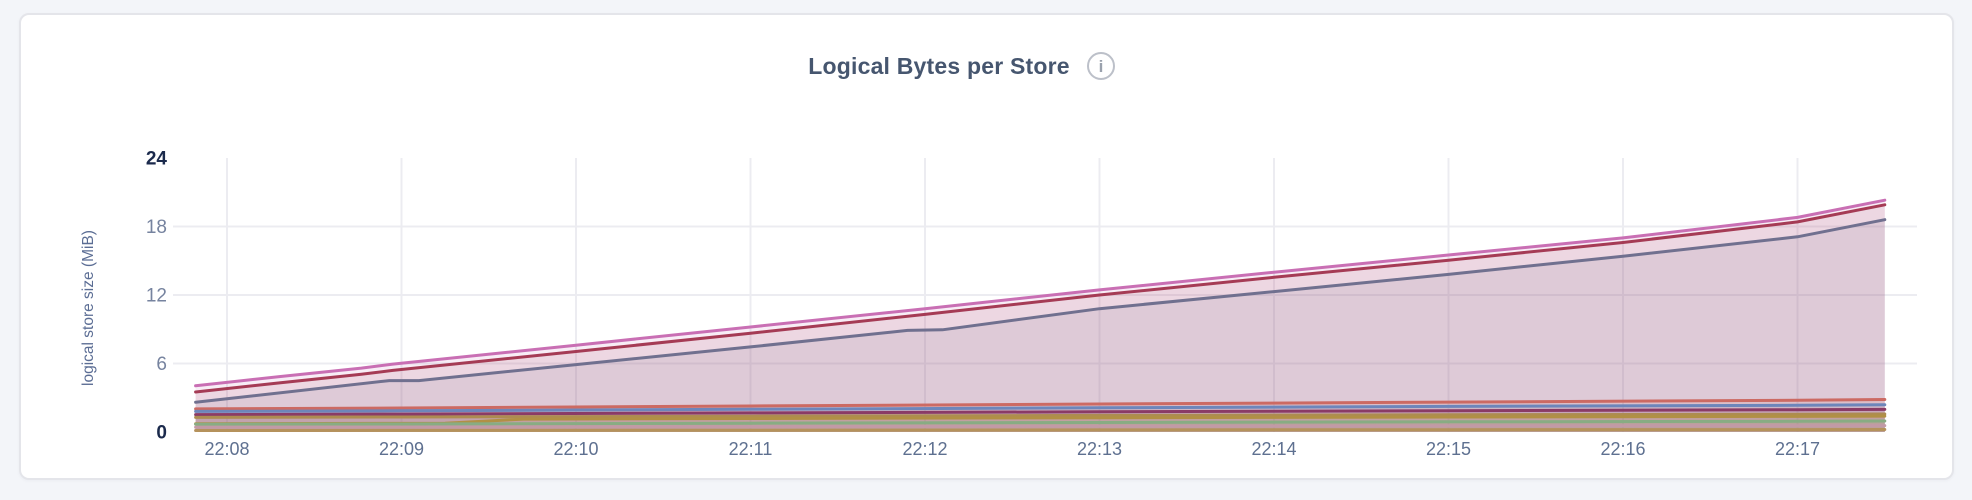 Image resolution: width=1972 pixels, height=500 pixels. What do you see at coordinates (1099, 449) in the screenshot?
I see `x-axis-tick-22:13: 22:13` at bounding box center [1099, 449].